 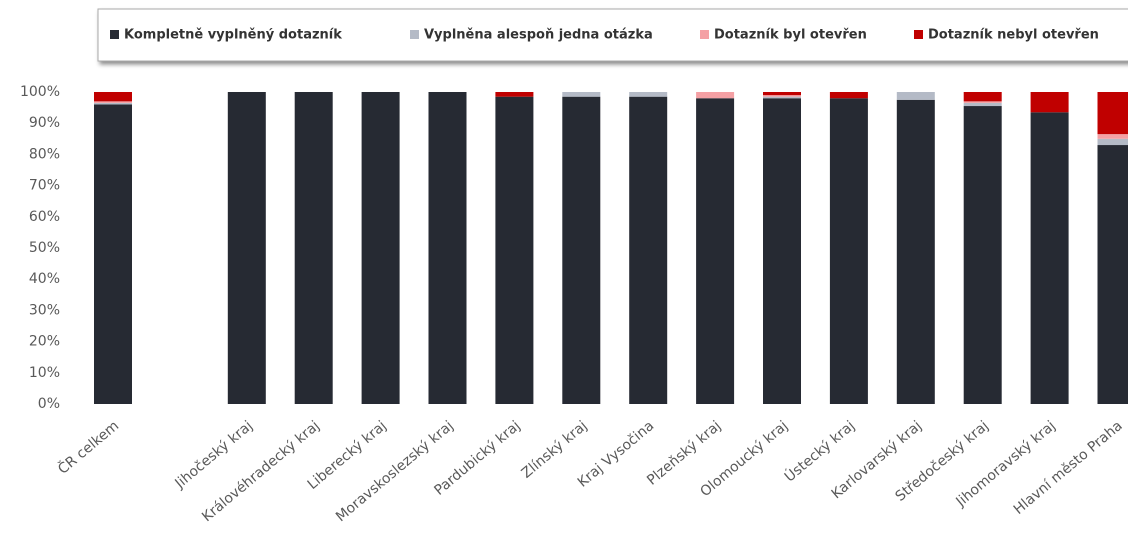 What do you see at coordinates (40, 92) in the screenshot?
I see `y-tick-label: 100%` at bounding box center [40, 92].